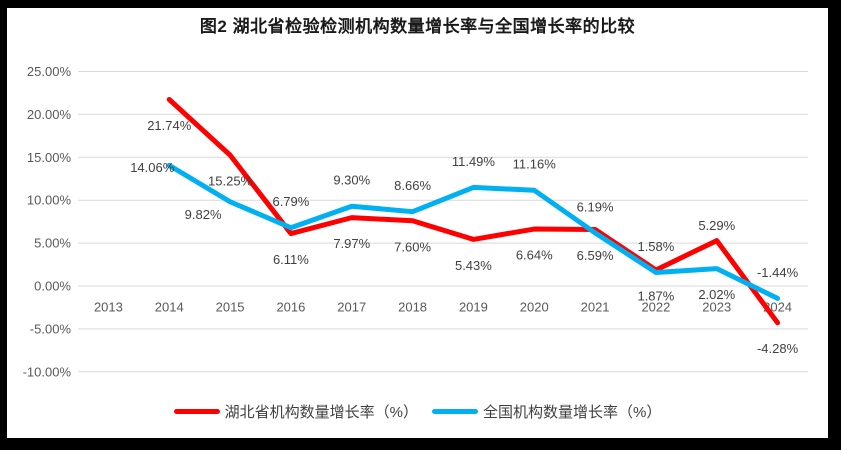 This screenshot has height=450, width=841. What do you see at coordinates (473, 265) in the screenshot?
I see `data-point-label: 5.43%` at bounding box center [473, 265].